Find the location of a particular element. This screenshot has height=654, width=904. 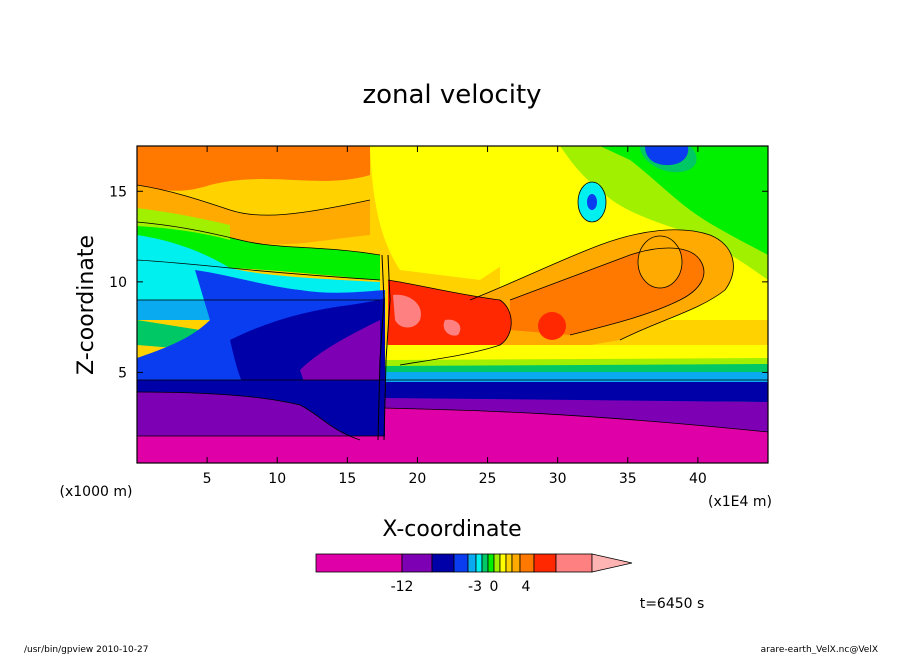

colorbar-labels: -12 -3 0 4 is located at coordinates (461, 587).